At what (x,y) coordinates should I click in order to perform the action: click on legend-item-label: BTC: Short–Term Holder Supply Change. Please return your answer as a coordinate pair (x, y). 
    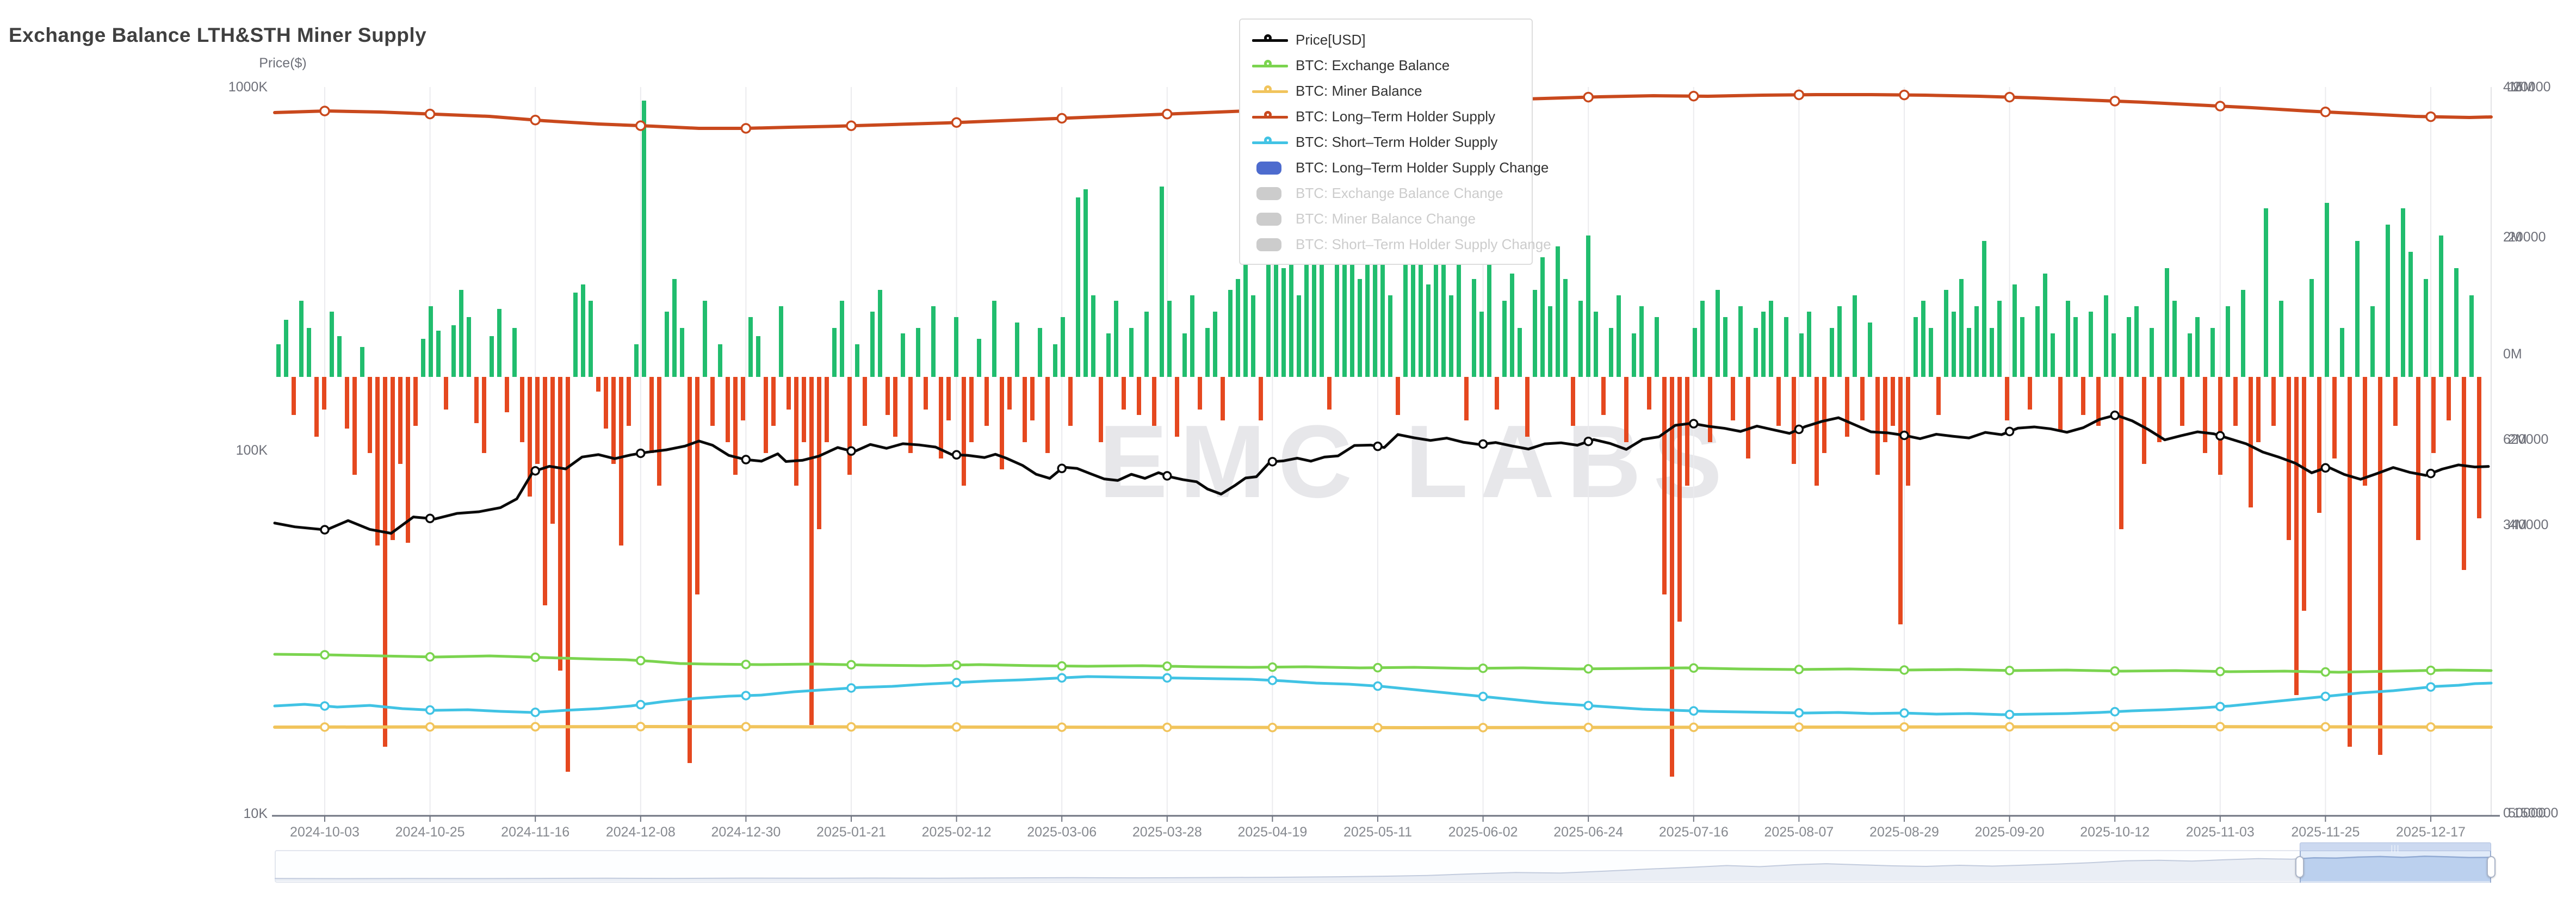
    Looking at the image, I should click on (1423, 244).